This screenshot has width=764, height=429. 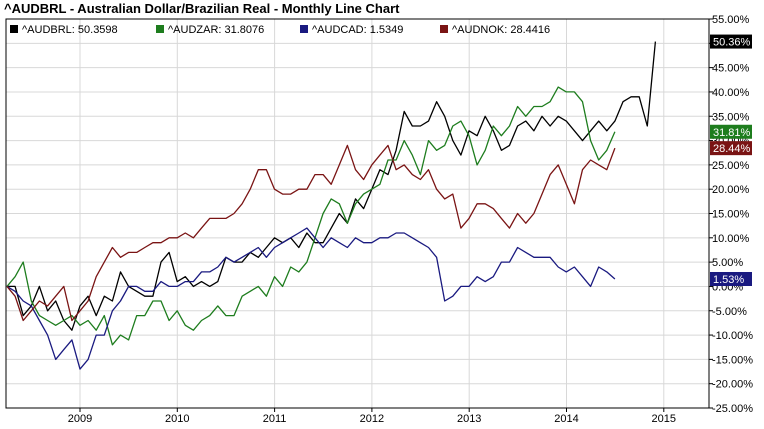 What do you see at coordinates (731, 117) in the screenshot?
I see `y-tick-label: 35.00%` at bounding box center [731, 117].